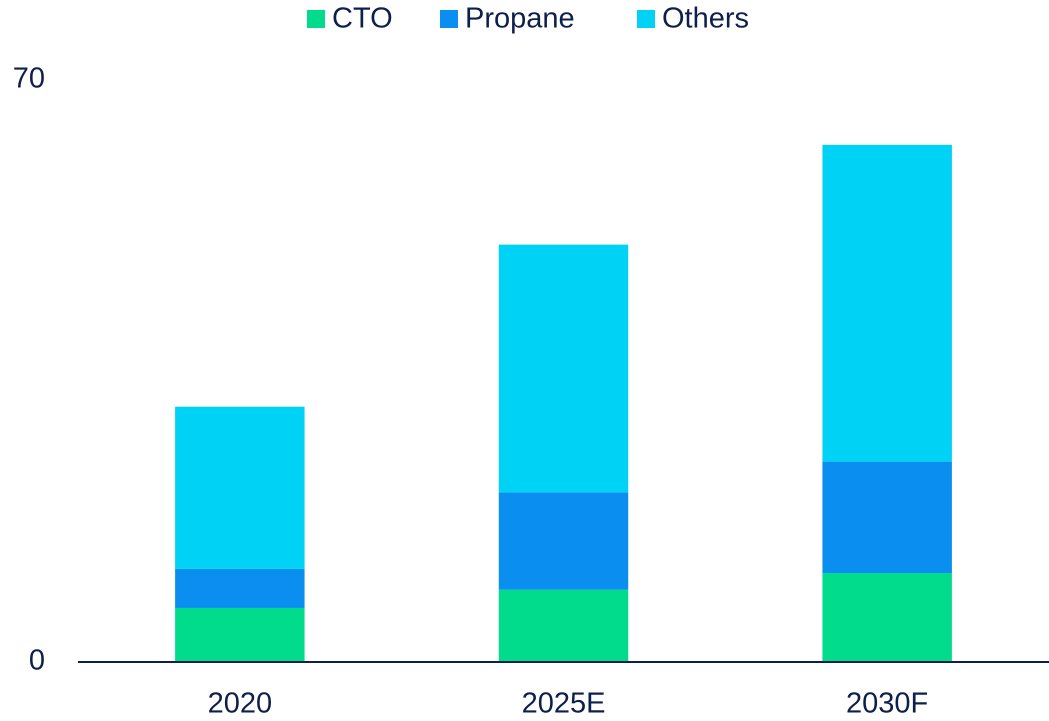 The height and width of the screenshot is (721, 1049). Describe the element at coordinates (37, 661) in the screenshot. I see `y-tick-label: 0` at that location.